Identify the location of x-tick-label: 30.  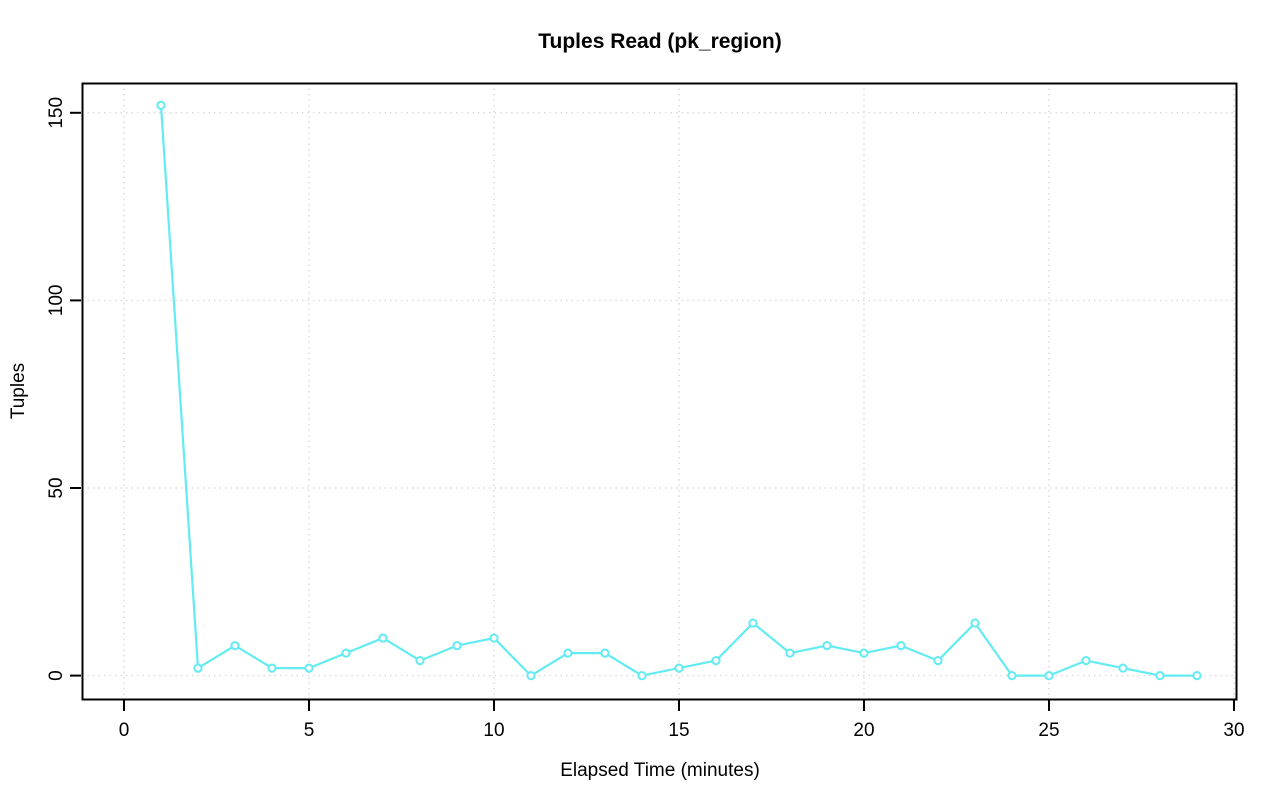
(1233, 730).